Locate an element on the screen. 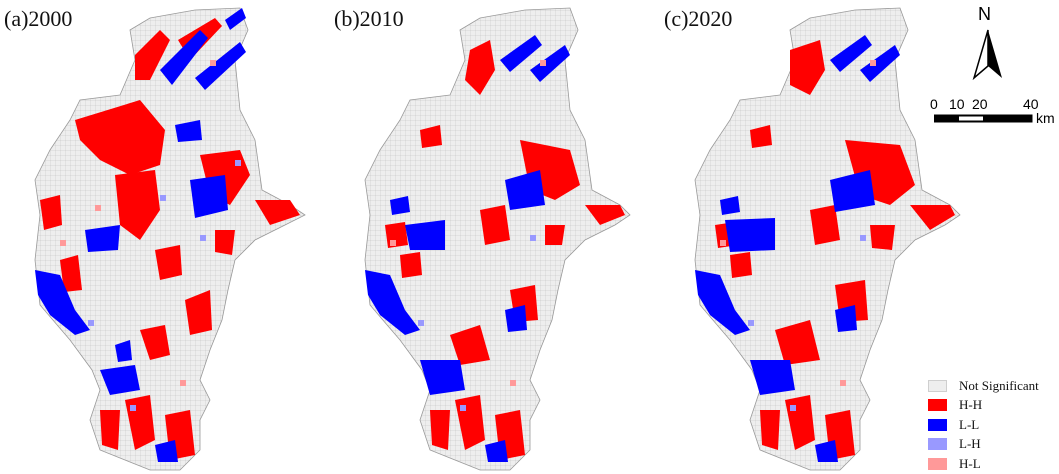 This screenshot has width=1059, height=474. legend-label: L-H is located at coordinates (970, 444).